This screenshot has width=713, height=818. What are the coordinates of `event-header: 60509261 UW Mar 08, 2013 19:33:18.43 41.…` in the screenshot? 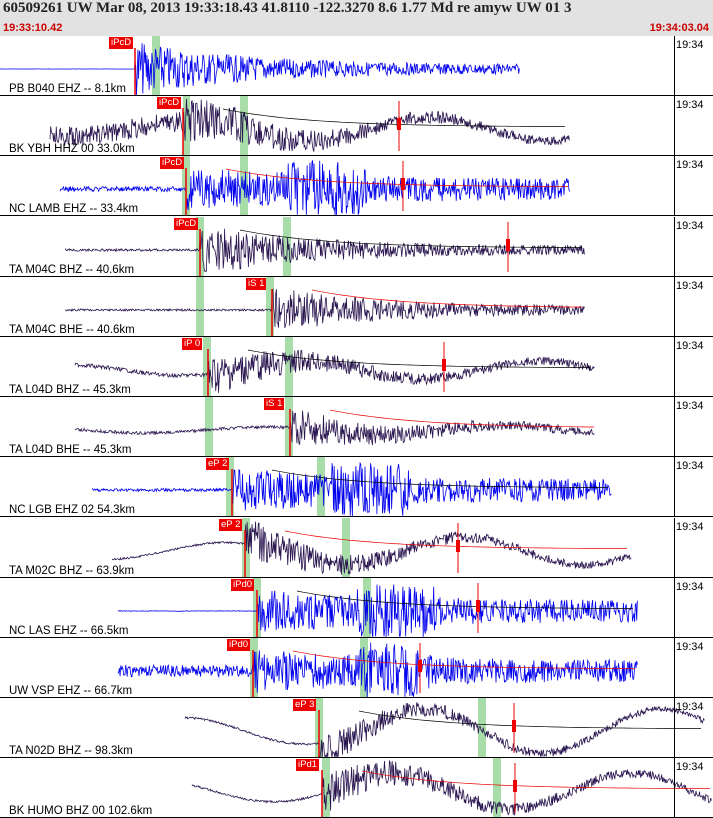 It's located at (356, 18).